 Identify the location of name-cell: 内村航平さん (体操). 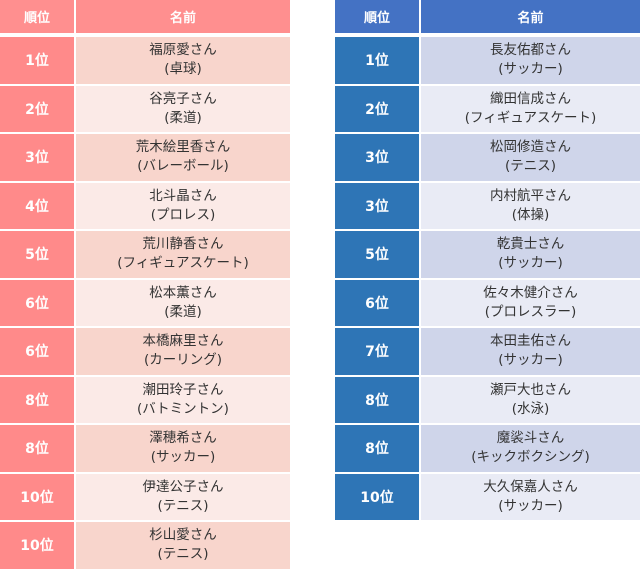
(530, 205).